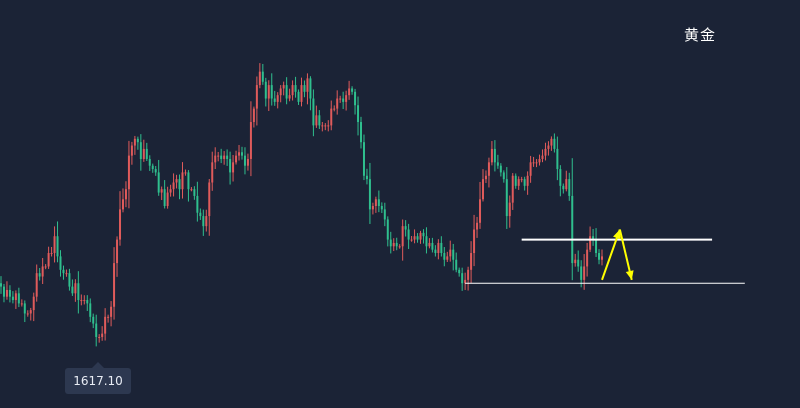 This screenshot has height=408, width=800. Describe the element at coordinates (98, 381) in the screenshot. I see `low-price-marker: 1617.10` at that location.